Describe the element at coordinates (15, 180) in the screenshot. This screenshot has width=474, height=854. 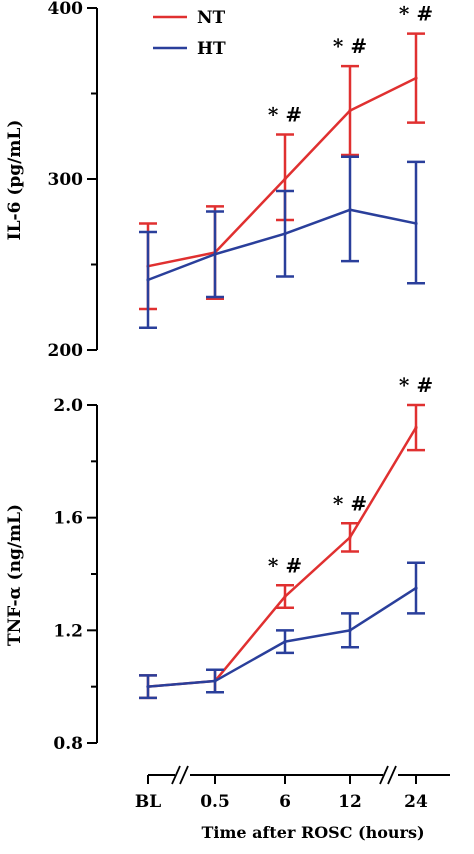
I see `il6-y-axis-label: IL-6 (pg/mL)` at that location.